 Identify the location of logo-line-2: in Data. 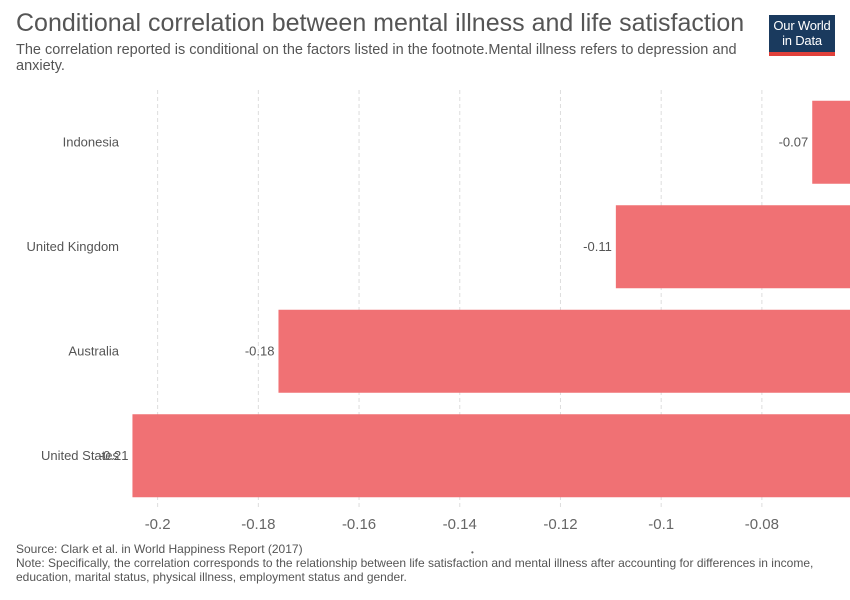
(802, 40).